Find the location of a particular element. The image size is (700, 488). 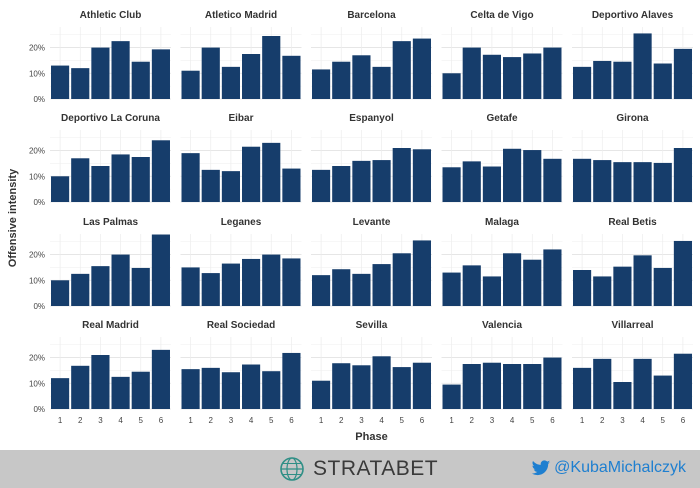

twitter-credit: @KubaMichalczyk is located at coordinates (608, 468).